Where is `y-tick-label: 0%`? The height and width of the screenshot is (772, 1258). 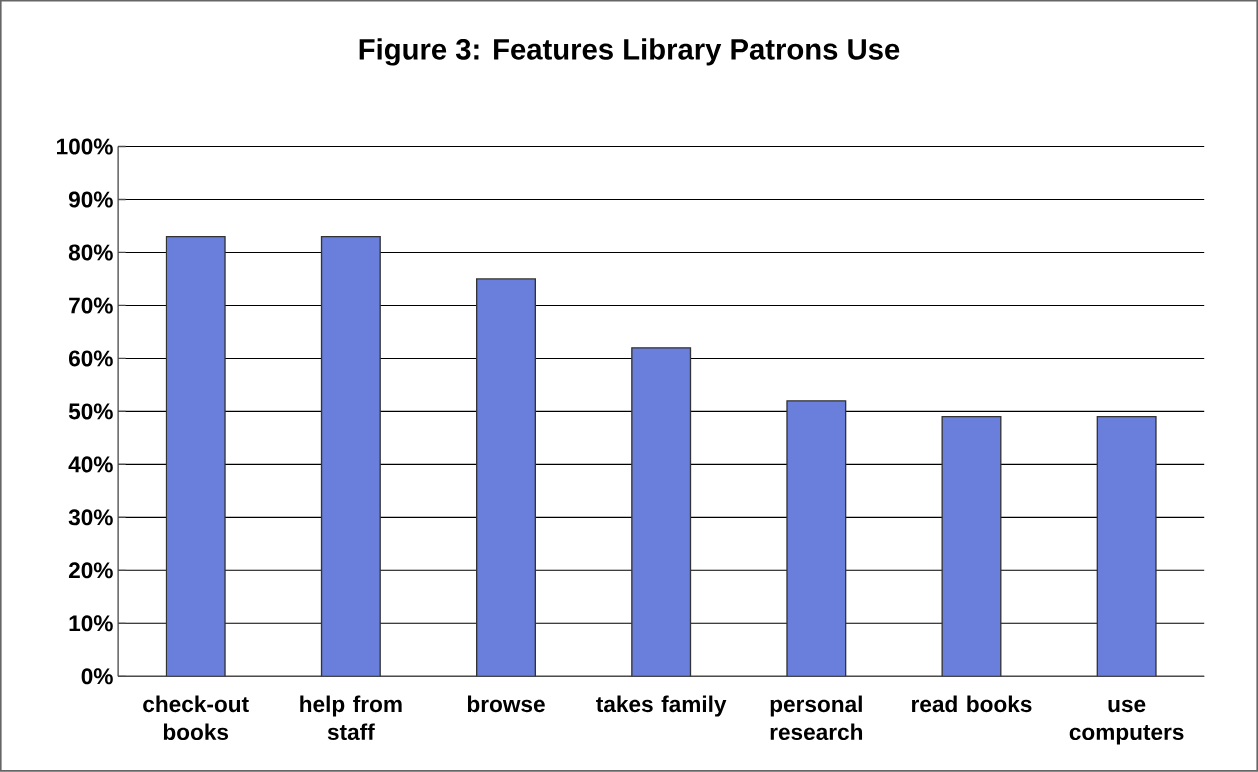 y-tick-label: 0% is located at coordinates (97, 676).